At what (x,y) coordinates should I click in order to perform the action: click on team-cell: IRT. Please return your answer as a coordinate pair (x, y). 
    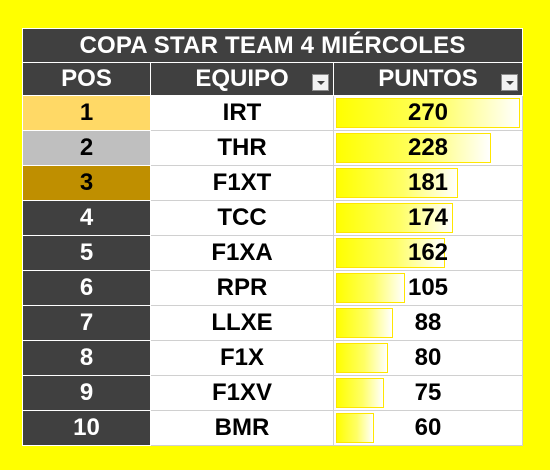
    Looking at the image, I should click on (242, 113).